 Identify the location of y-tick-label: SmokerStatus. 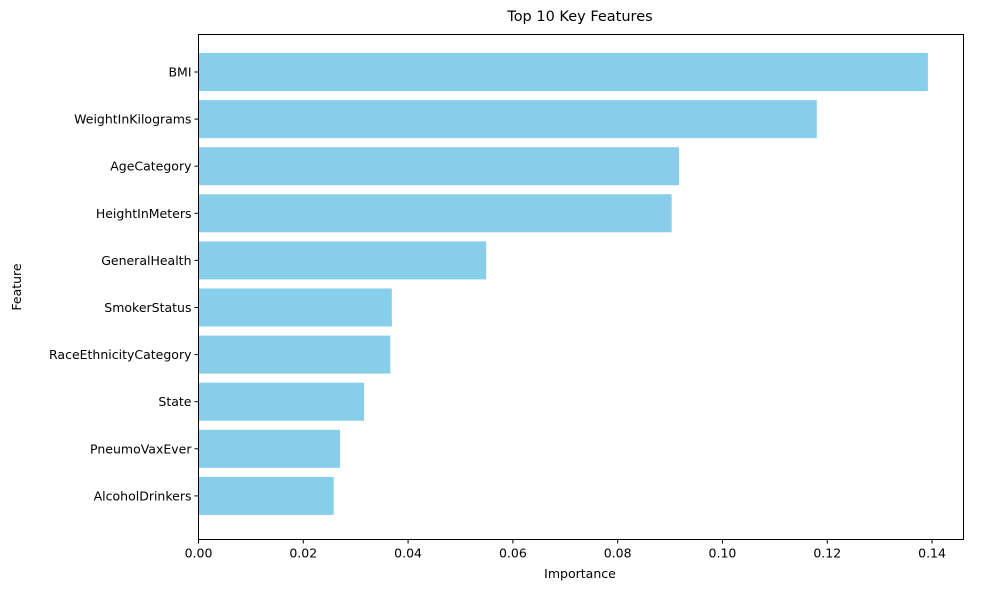
(147, 307).